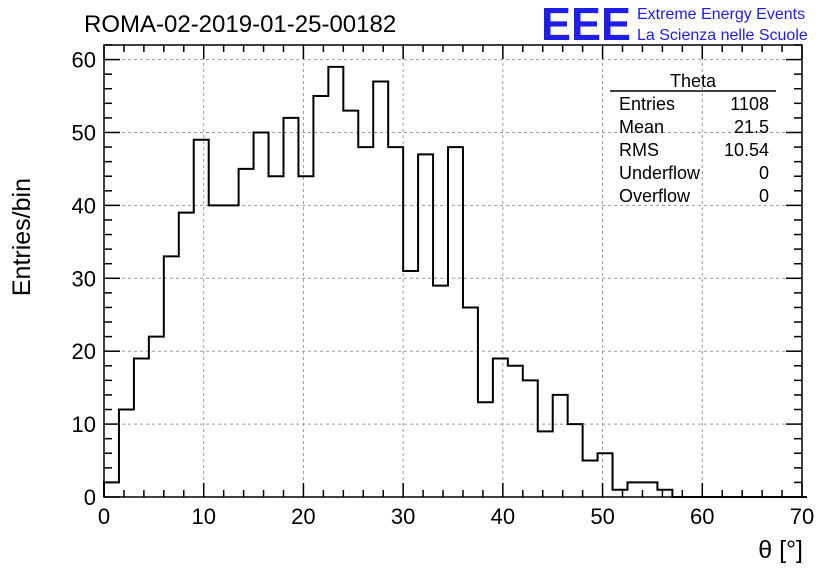  What do you see at coordinates (22, 237) in the screenshot?
I see `y-axis-label: Entries/bin` at bounding box center [22, 237].